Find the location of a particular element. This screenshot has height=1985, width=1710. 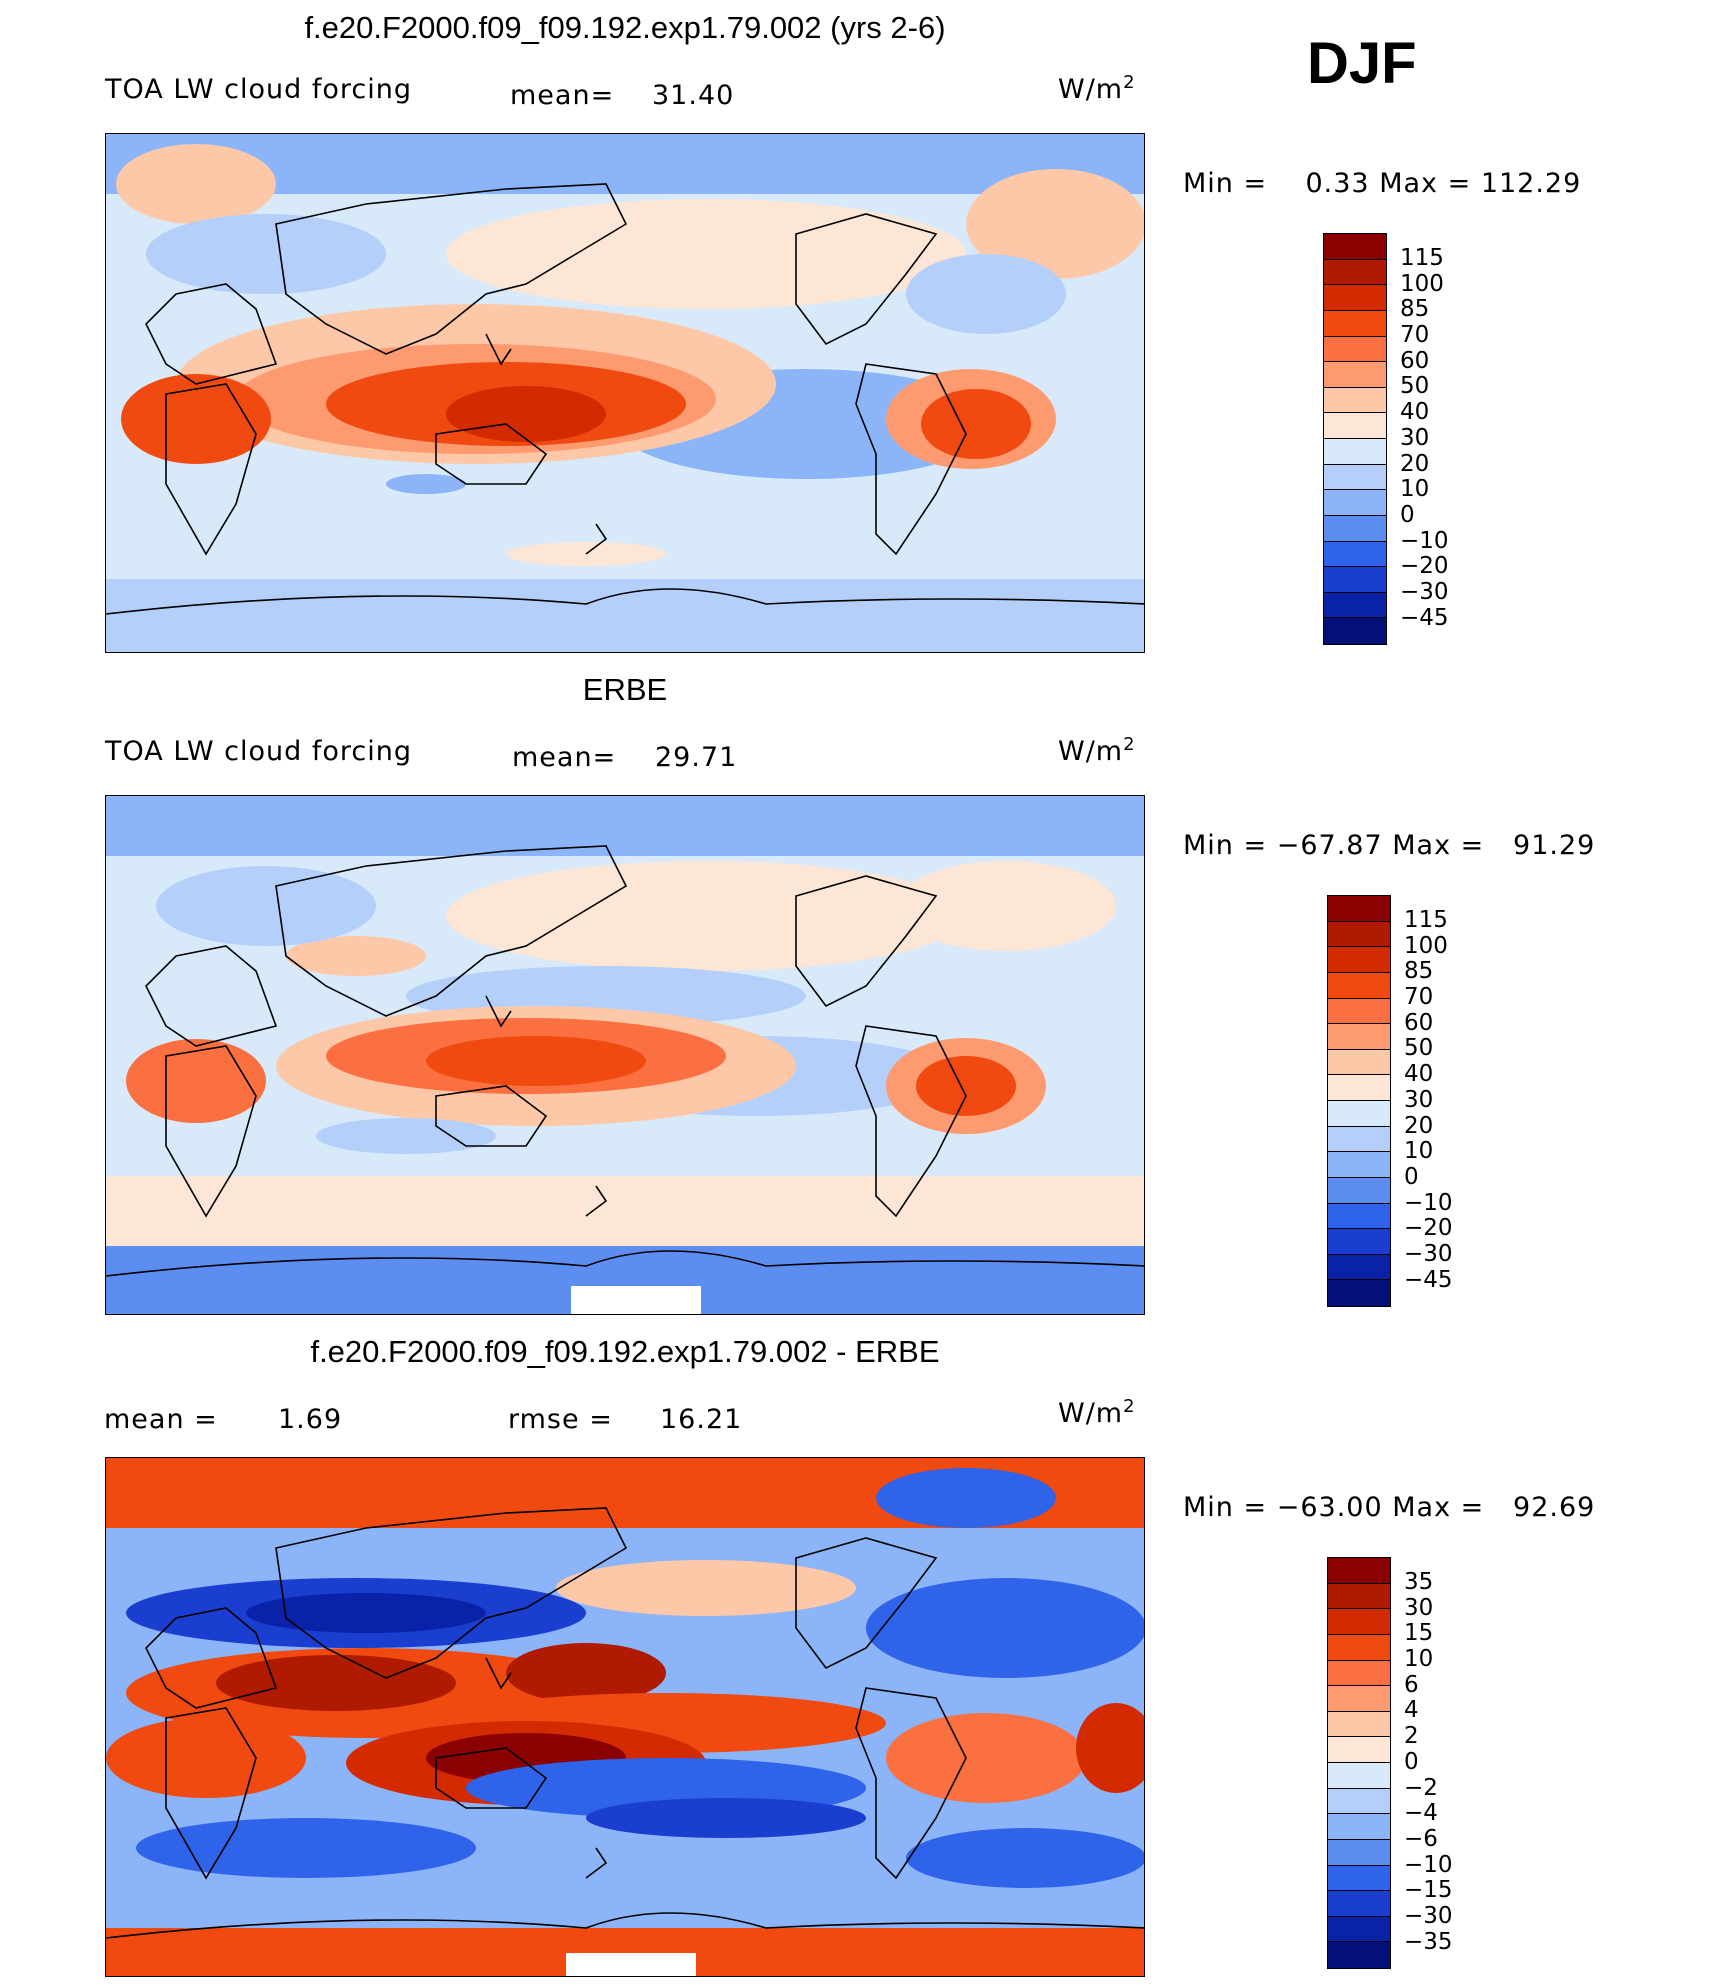

panel-model-units: W/m2 is located at coordinates (1097, 89).